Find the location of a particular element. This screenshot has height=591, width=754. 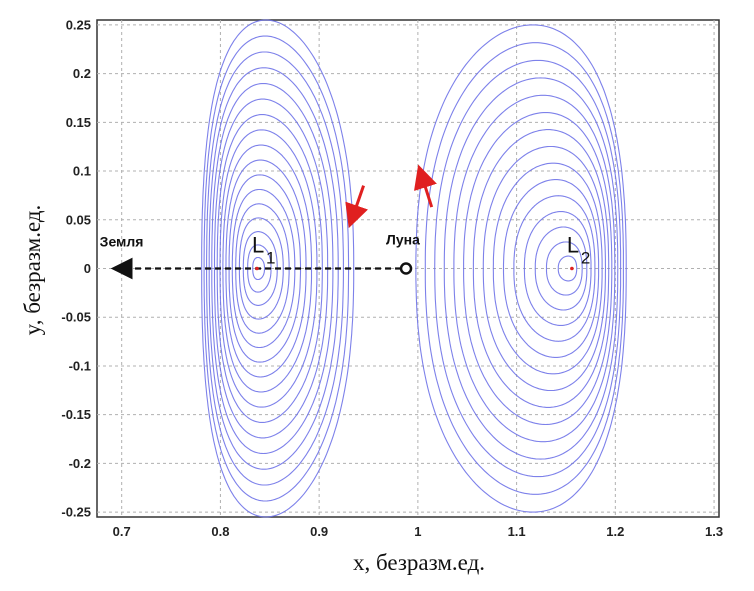

L1-label-subscript: 1 is located at coordinates (270, 258).